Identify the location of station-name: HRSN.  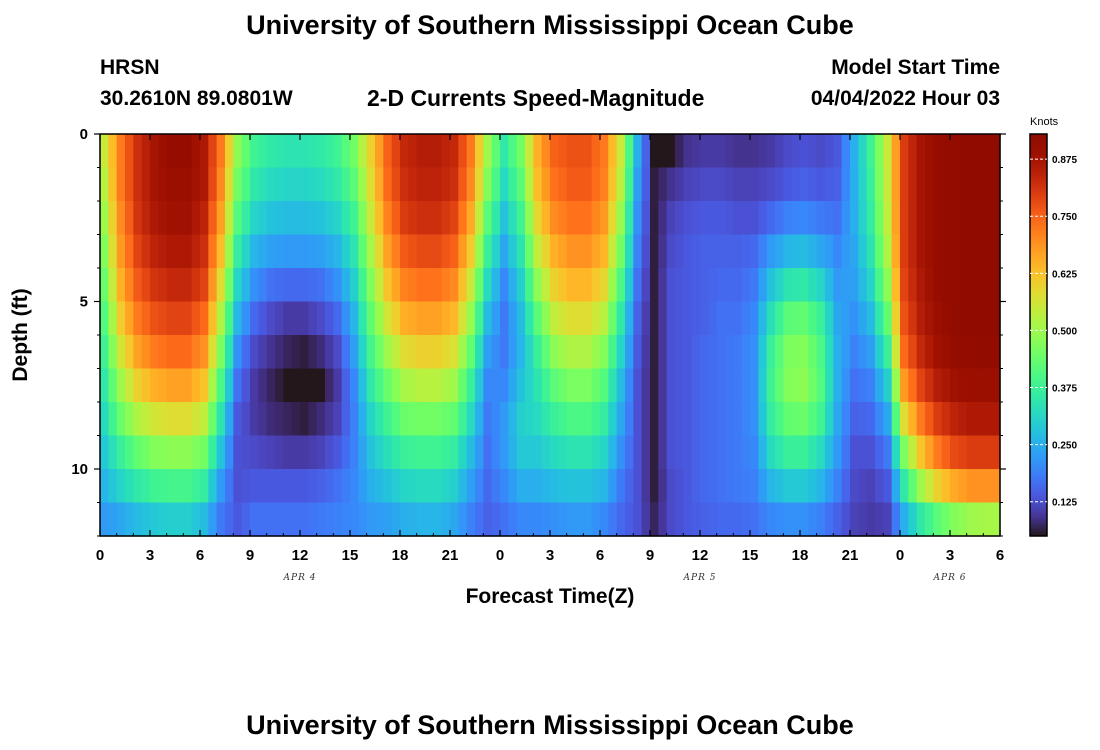
(130, 67).